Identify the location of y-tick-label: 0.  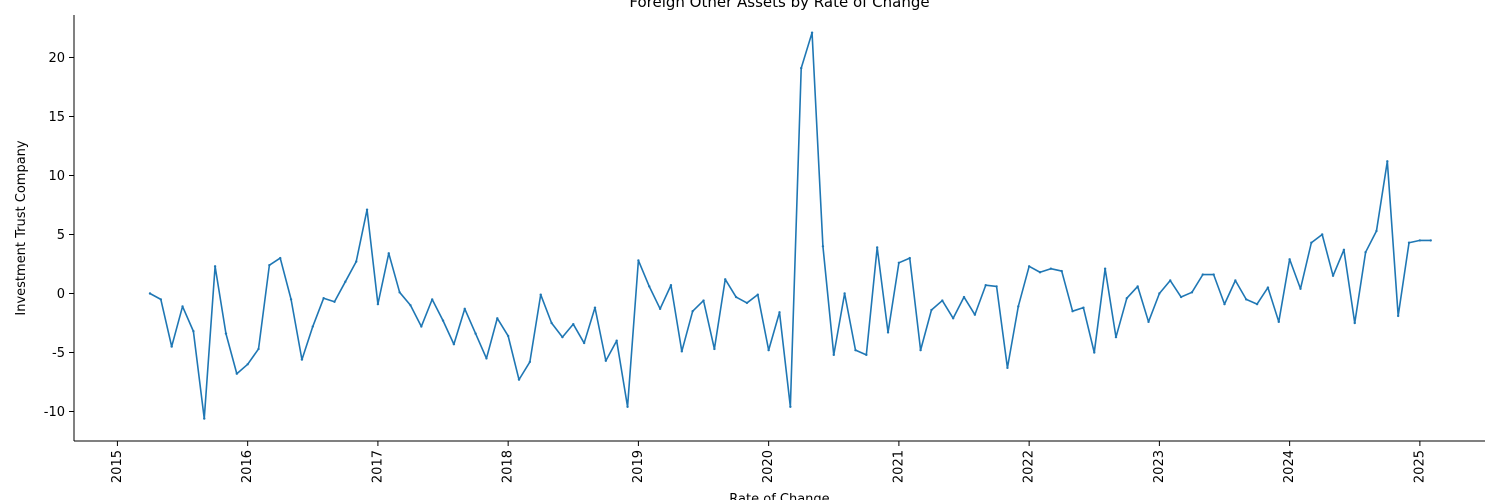
(61, 294).